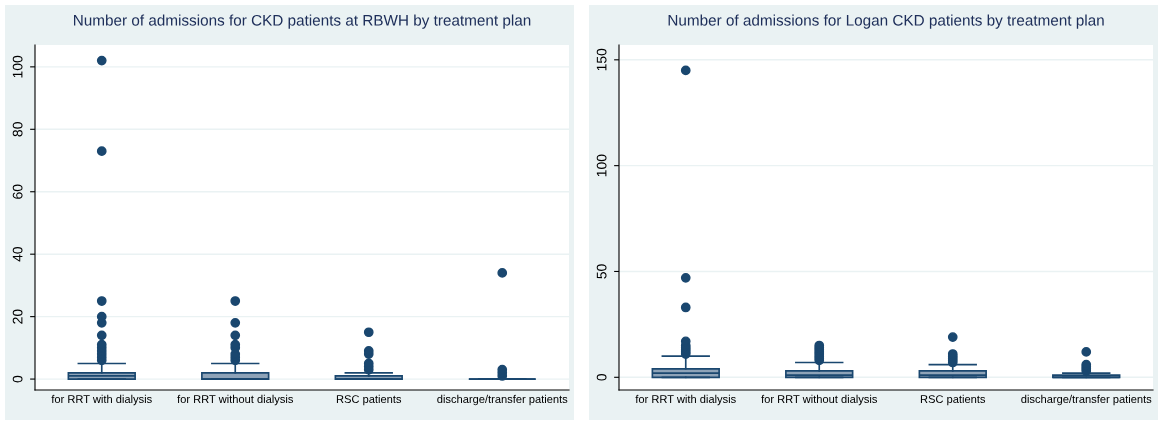 This screenshot has width=1168, height=425. Describe the element at coordinates (601, 59) in the screenshot. I see `y-tick-label: 150` at that location.